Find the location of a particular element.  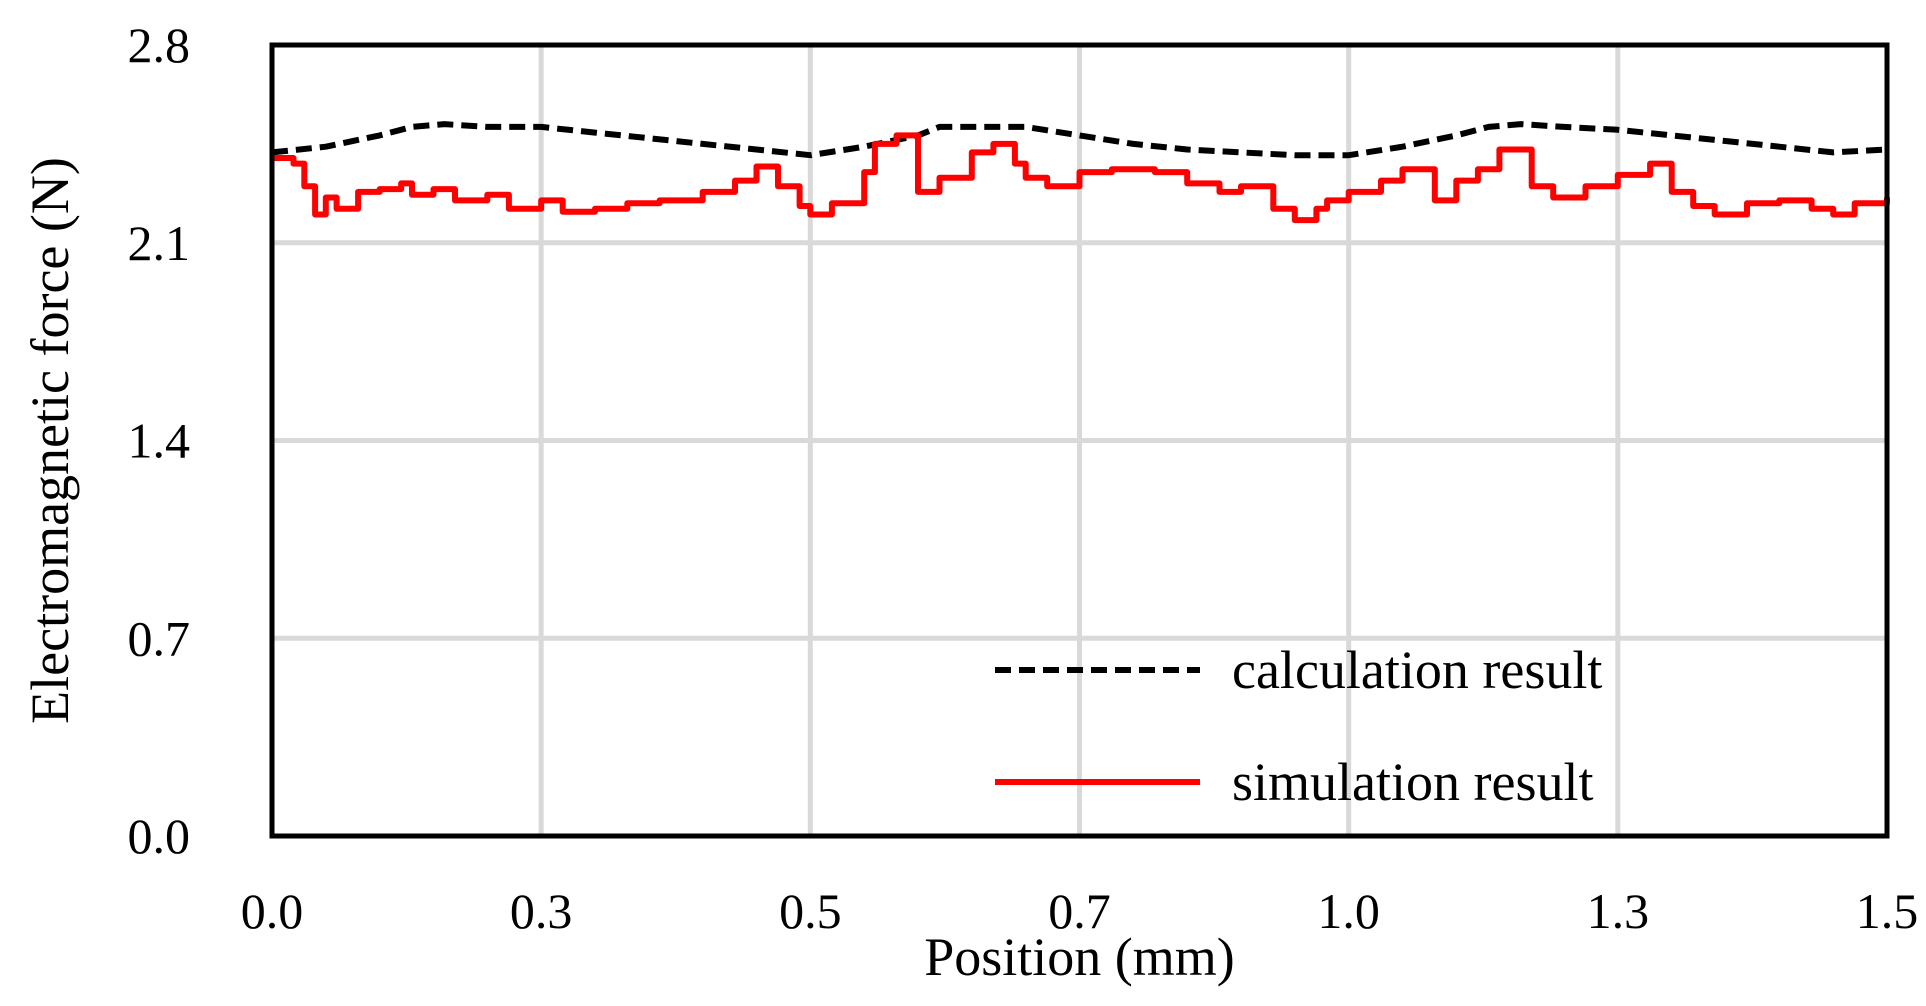

x-axis-title: Position (mm) is located at coordinates (1079, 957).